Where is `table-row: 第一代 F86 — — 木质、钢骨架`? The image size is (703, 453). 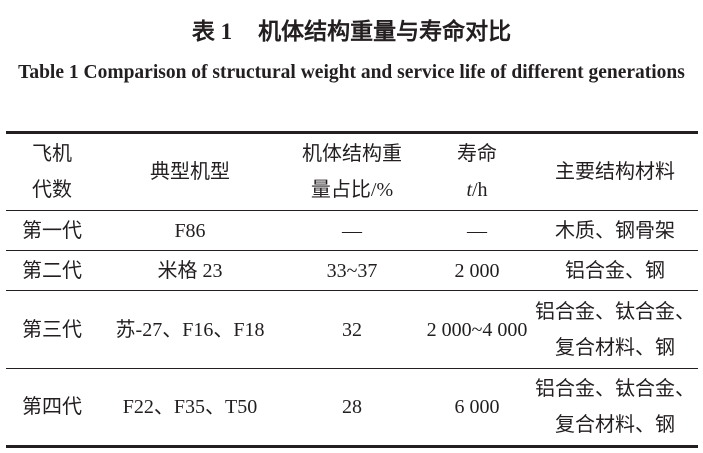 table-row: 第一代 F86 — — 木质、钢骨架 is located at coordinates (352, 230).